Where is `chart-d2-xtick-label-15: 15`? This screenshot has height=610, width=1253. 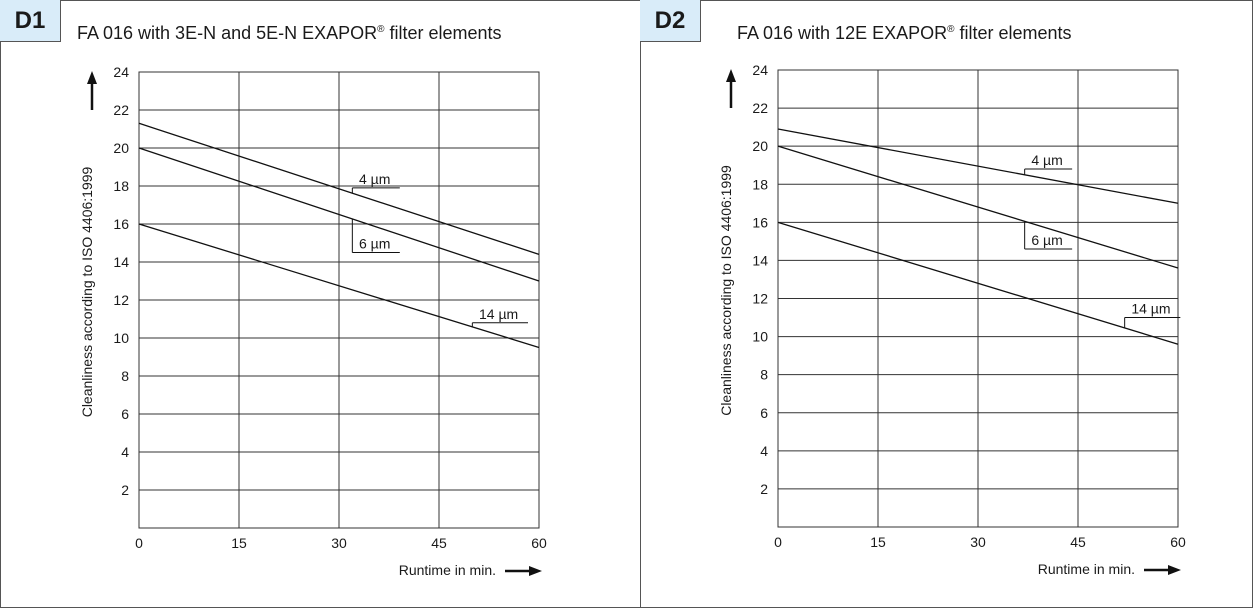
chart-d2-xtick-label-15: 15 is located at coordinates (878, 542).